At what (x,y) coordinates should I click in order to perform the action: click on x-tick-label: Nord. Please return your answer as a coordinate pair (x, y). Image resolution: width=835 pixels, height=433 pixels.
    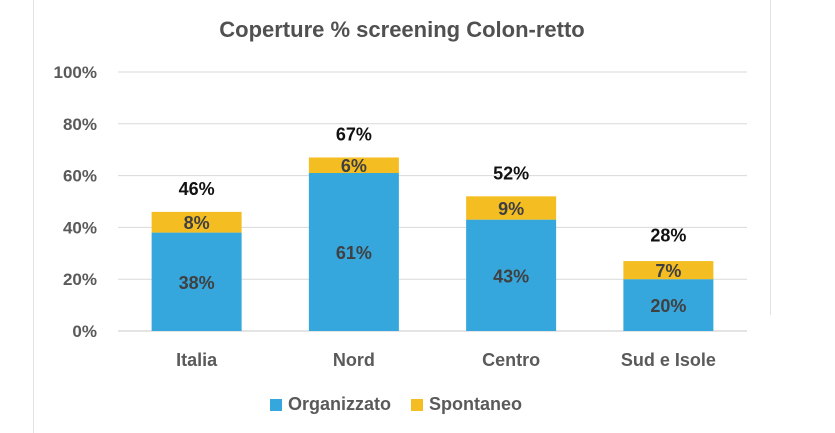
    Looking at the image, I should click on (354, 360).